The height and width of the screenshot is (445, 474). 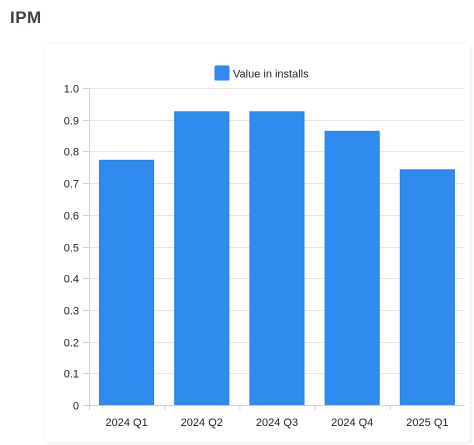 I want to click on legend-swatch, so click(x=222, y=73).